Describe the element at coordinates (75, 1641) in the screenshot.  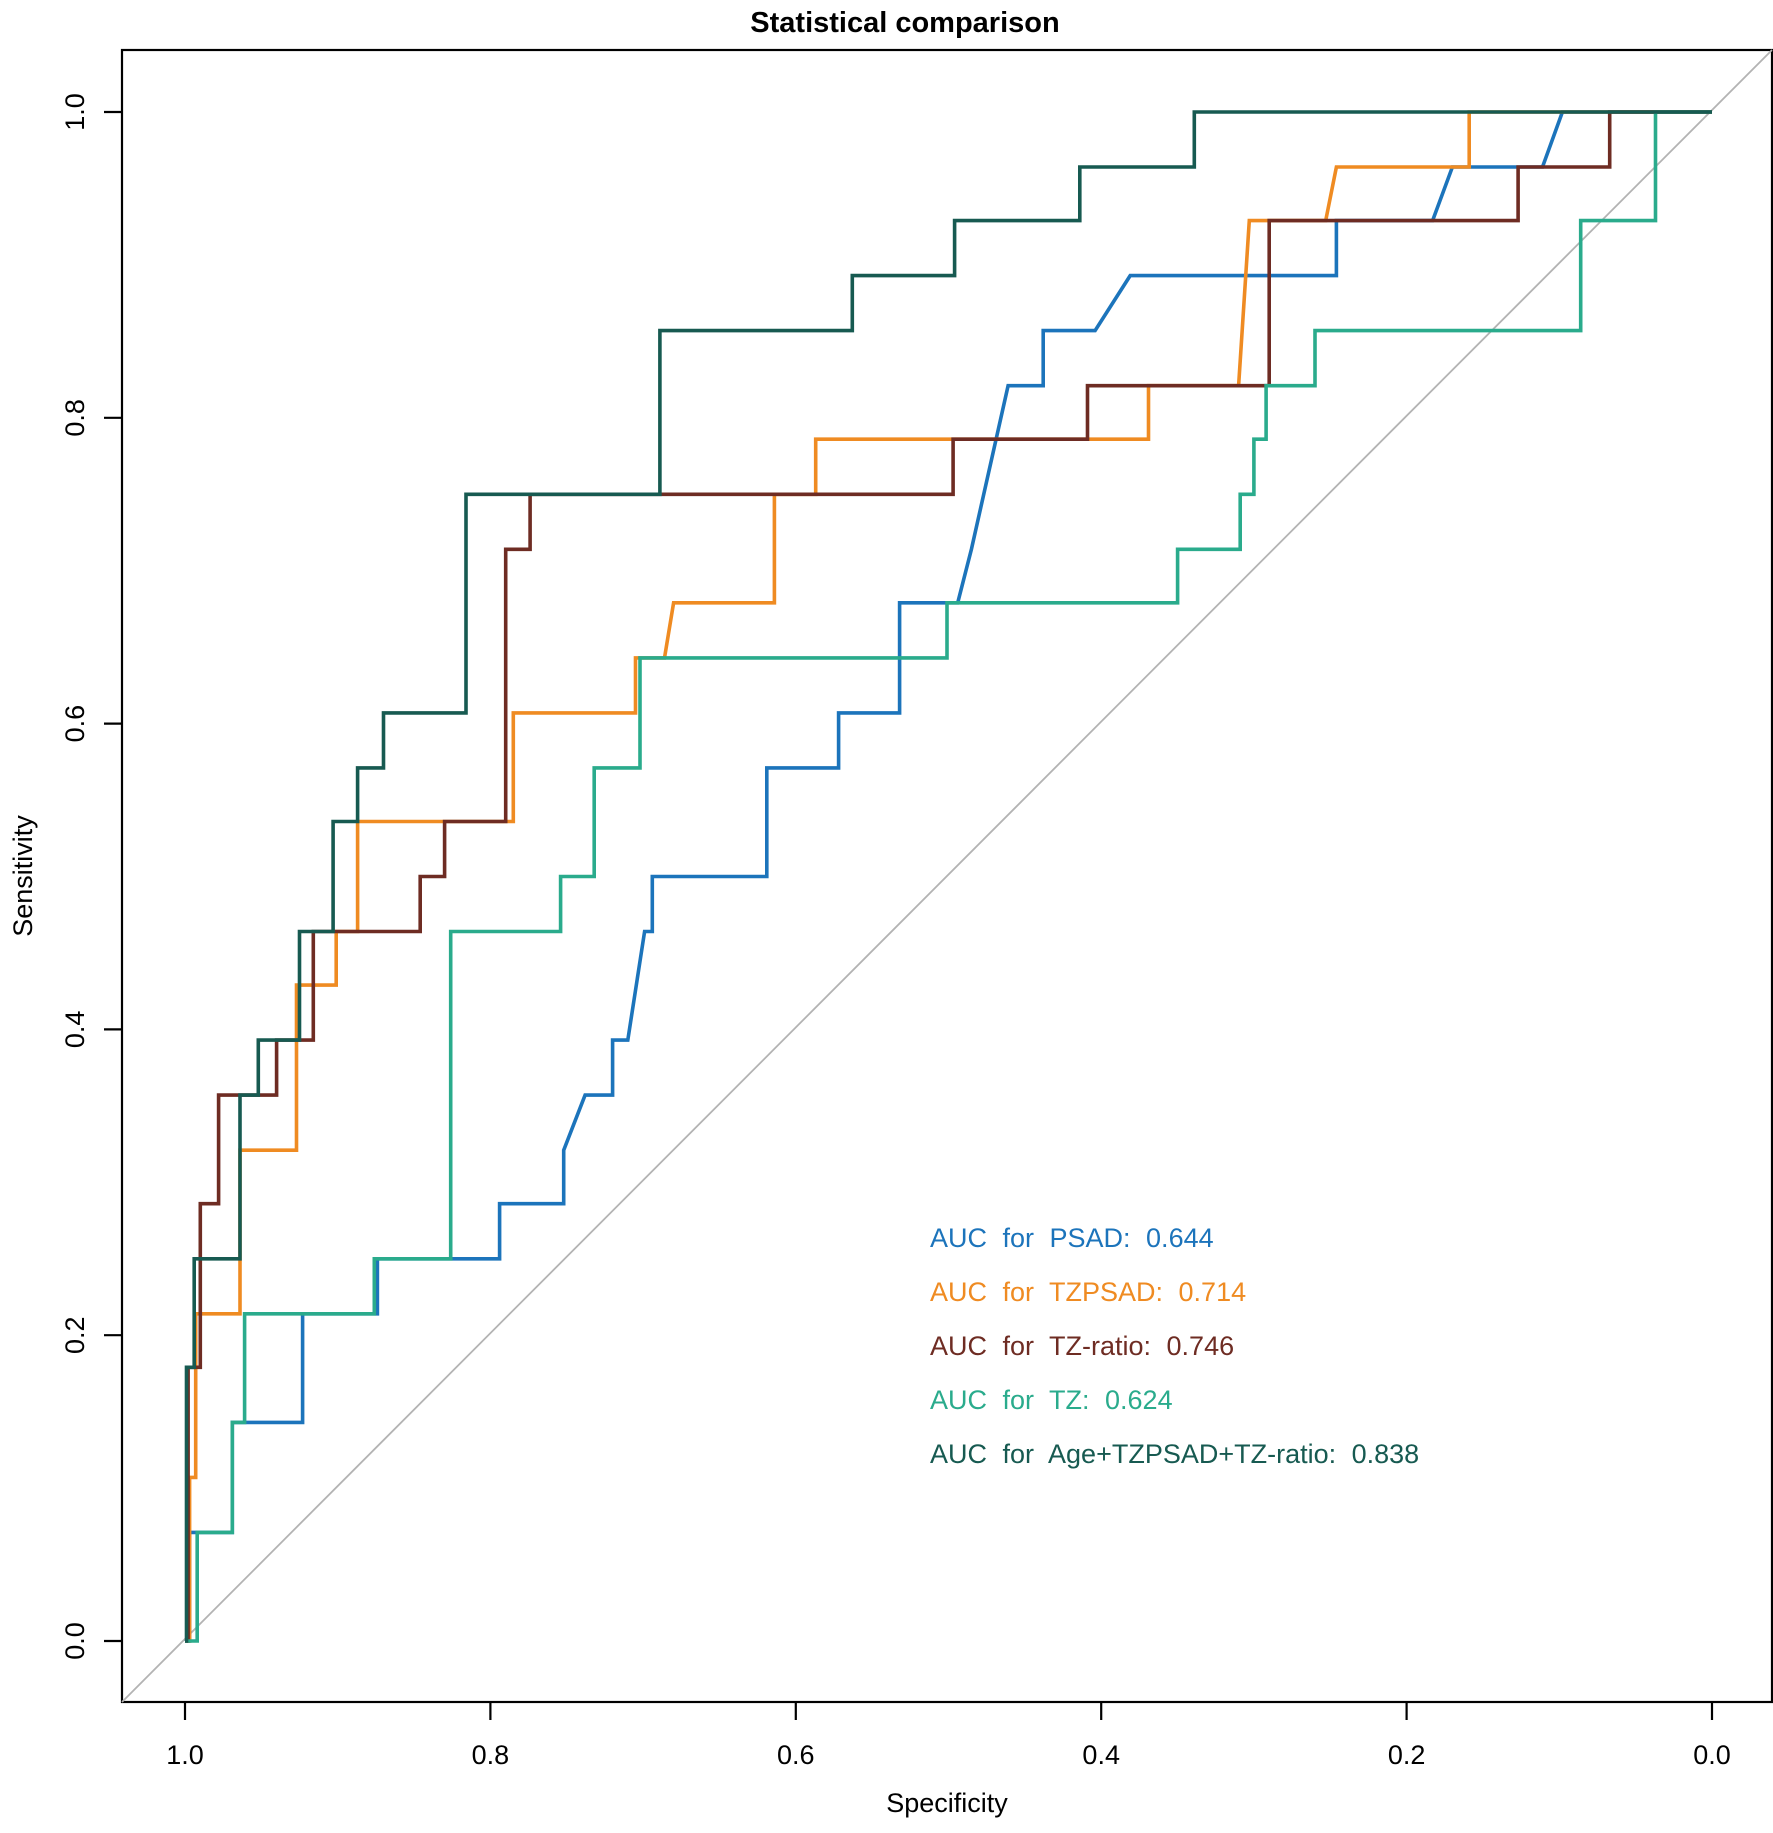
I see `y-tick-label: 0.0` at that location.